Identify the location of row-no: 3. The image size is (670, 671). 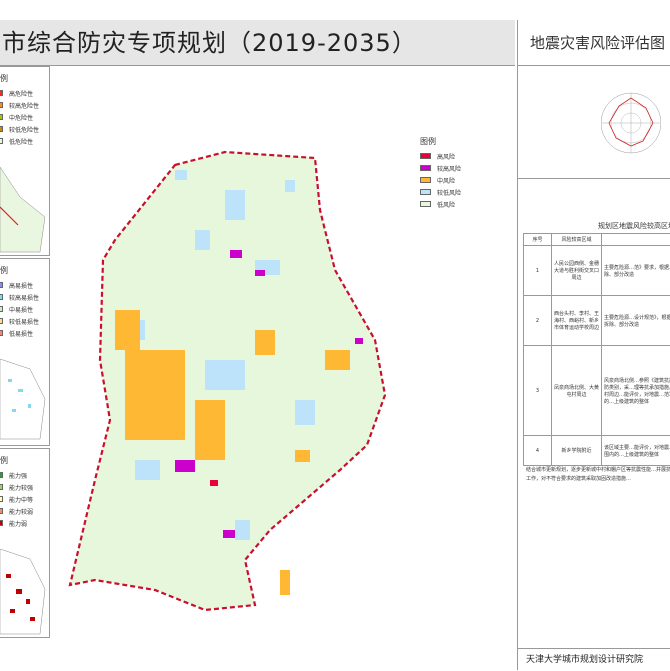
(538, 391).